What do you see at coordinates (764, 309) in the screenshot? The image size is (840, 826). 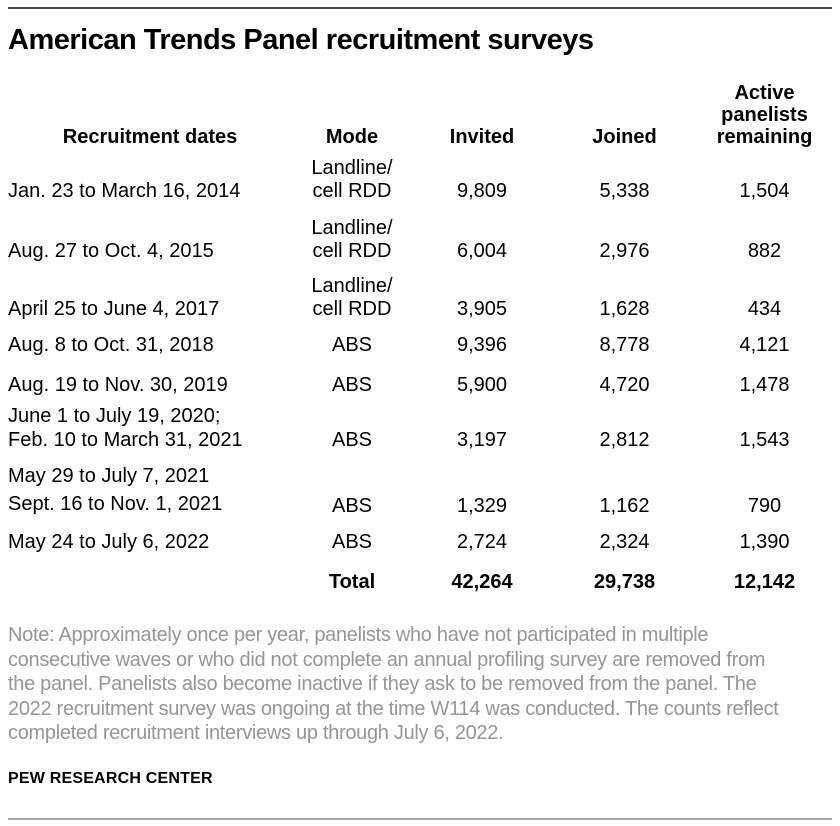 I see `cell-active: 434` at bounding box center [764, 309].